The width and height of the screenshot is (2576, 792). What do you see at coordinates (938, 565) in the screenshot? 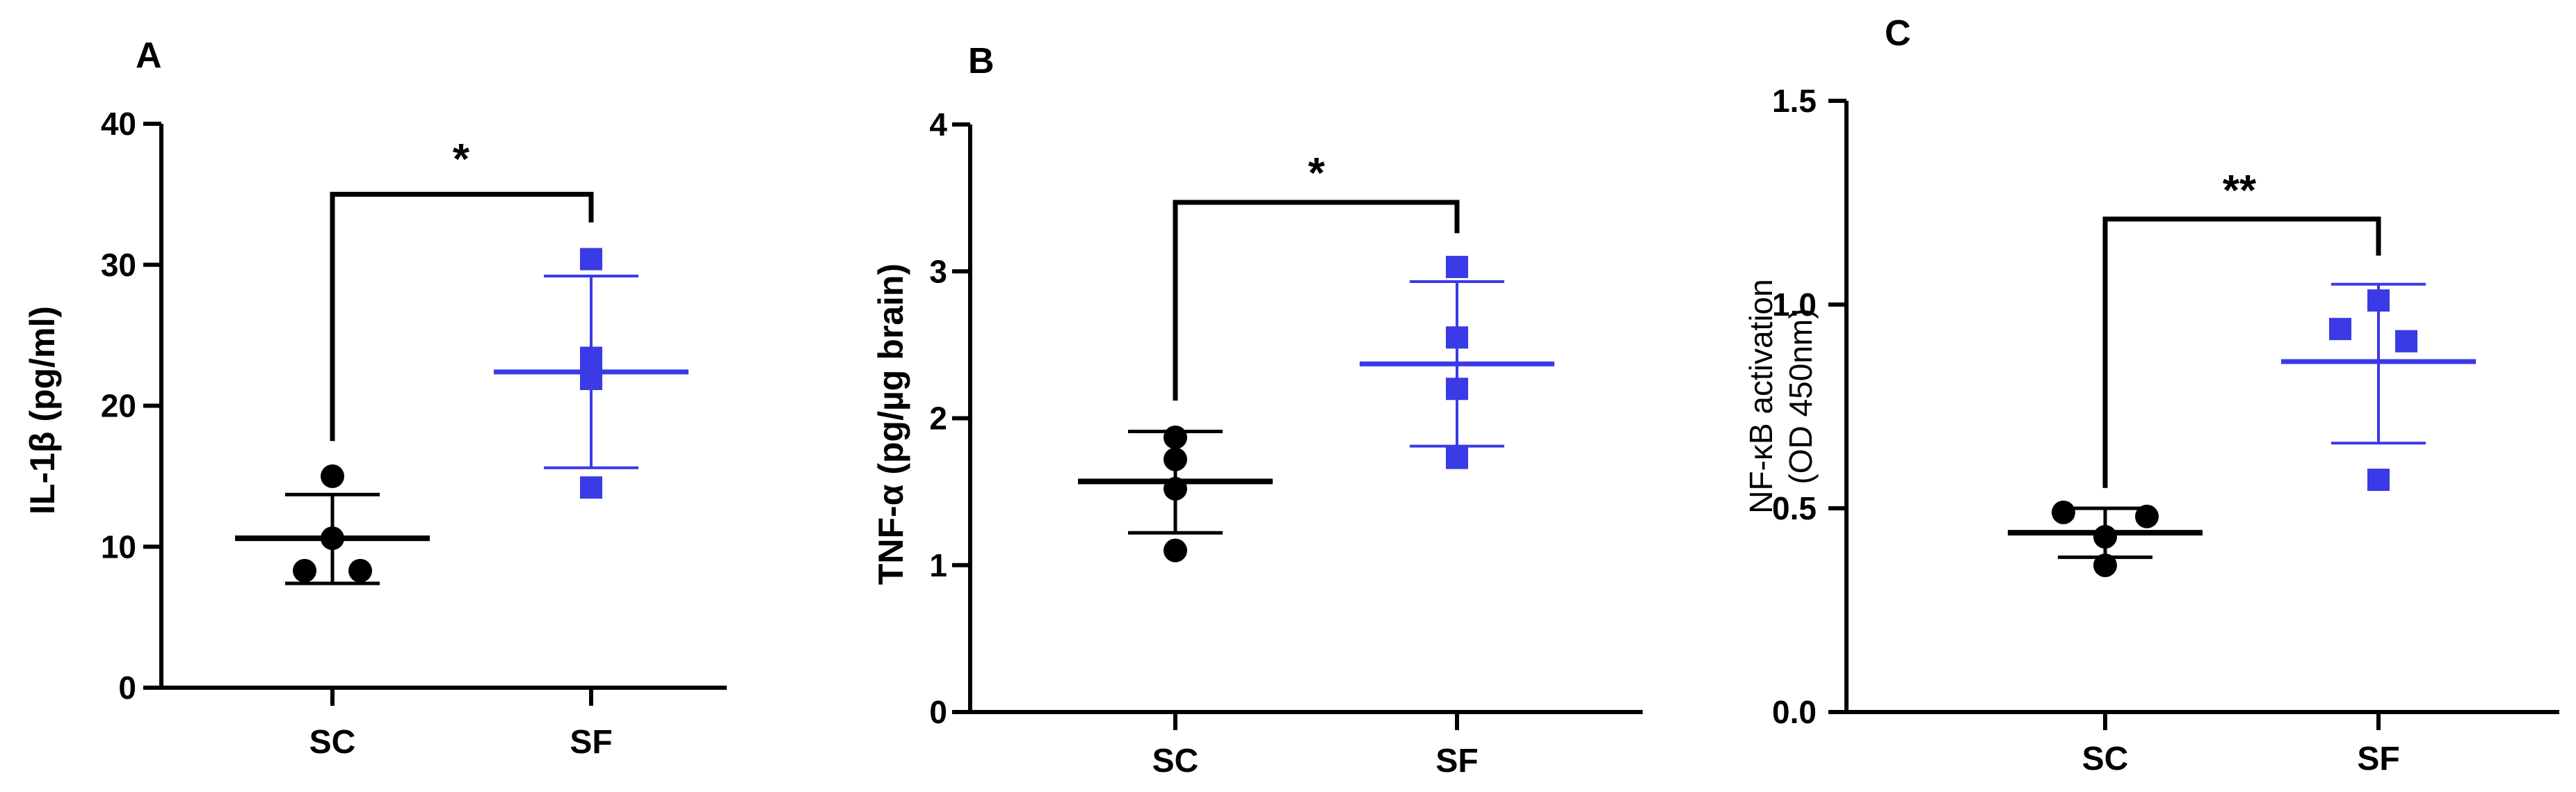
I see `y-tick-label: 1` at bounding box center [938, 565].